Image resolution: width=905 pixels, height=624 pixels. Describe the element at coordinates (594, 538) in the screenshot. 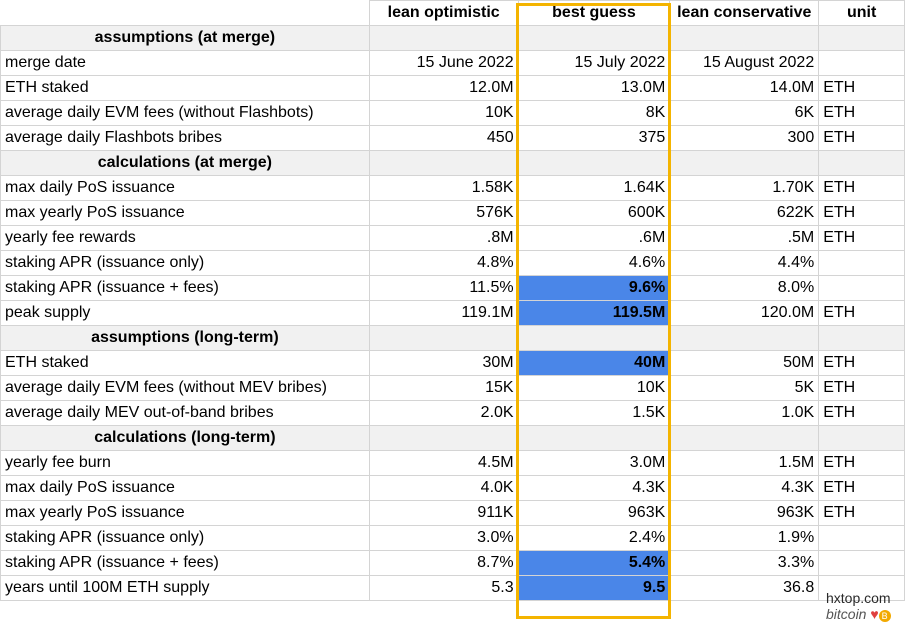

I see `value-cell-best-guess: 2.4%` at that location.